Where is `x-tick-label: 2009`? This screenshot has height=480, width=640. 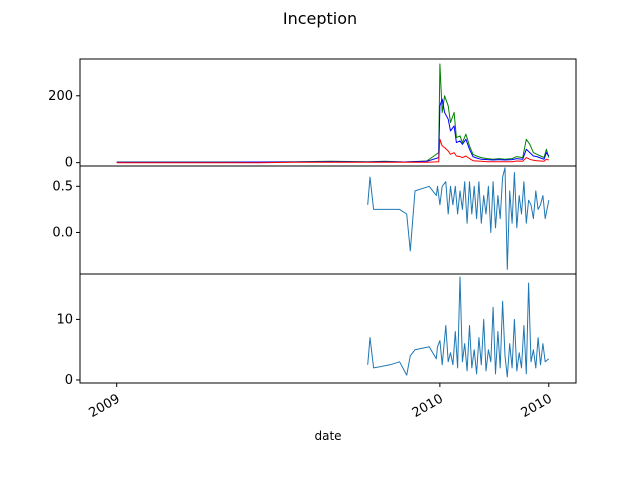 x-tick-label: 2009 is located at coordinates (105, 406).